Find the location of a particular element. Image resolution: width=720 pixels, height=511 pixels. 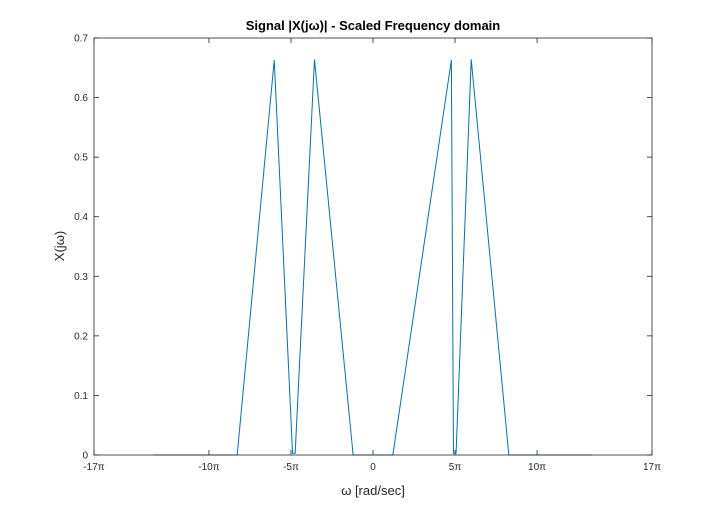

x-tick-label: -5π is located at coordinates (291, 467).